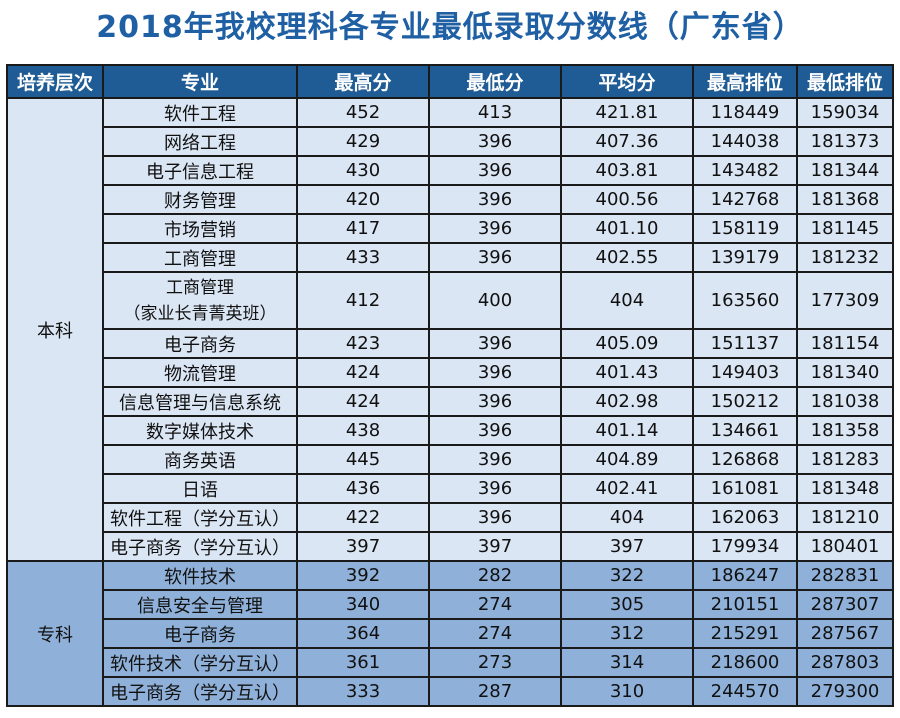 The image size is (900, 718). I want to click on highest-rank-cell: 244570, so click(745, 691).